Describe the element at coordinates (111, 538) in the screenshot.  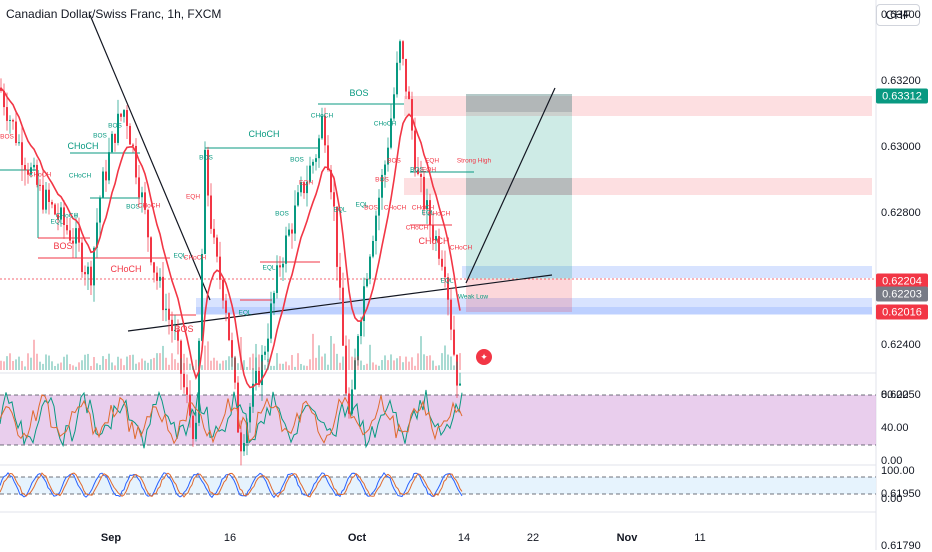
I see `time-tick-label: Sep` at that location.